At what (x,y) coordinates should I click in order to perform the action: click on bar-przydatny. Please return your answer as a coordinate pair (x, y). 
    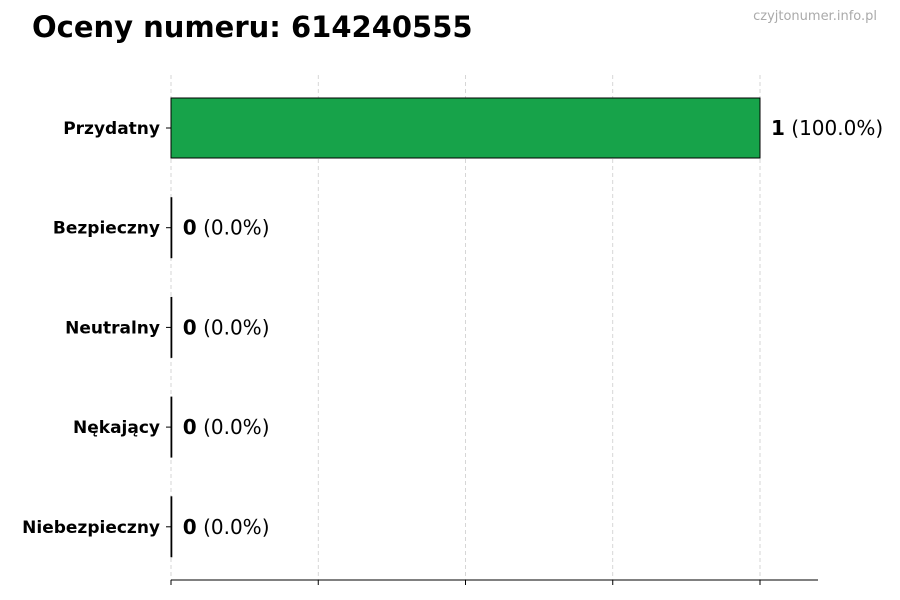
    Looking at the image, I should click on (465, 128).